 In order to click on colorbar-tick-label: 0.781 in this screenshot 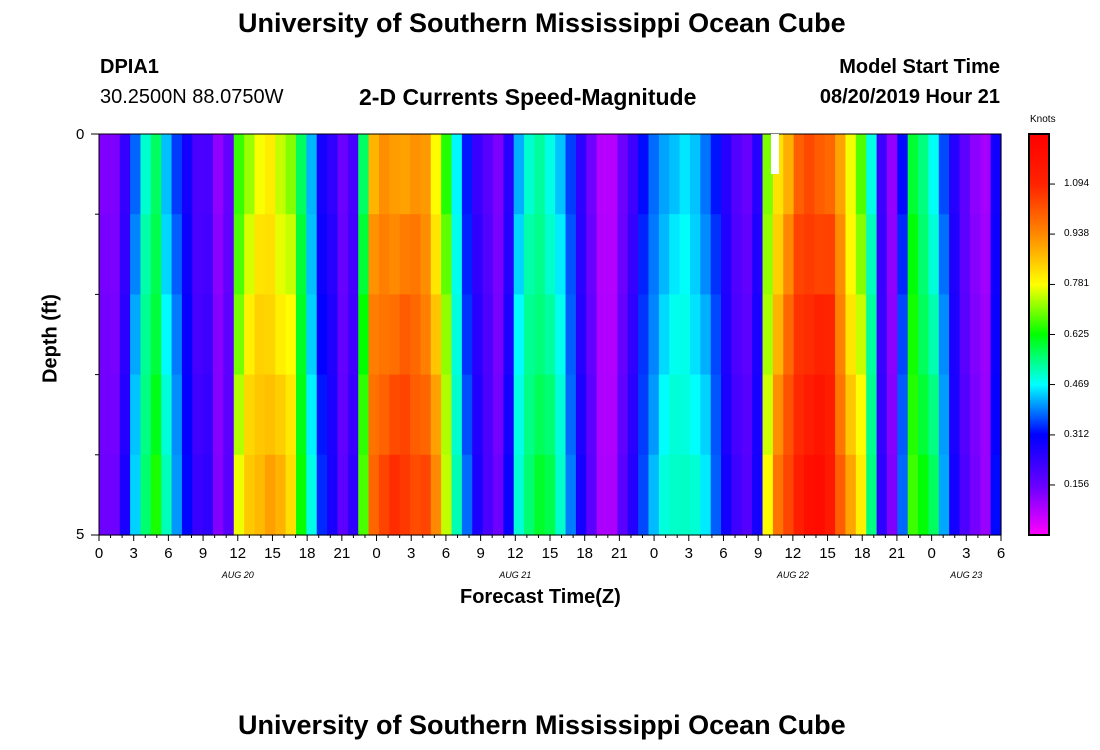, I will do `click(1077, 284)`.